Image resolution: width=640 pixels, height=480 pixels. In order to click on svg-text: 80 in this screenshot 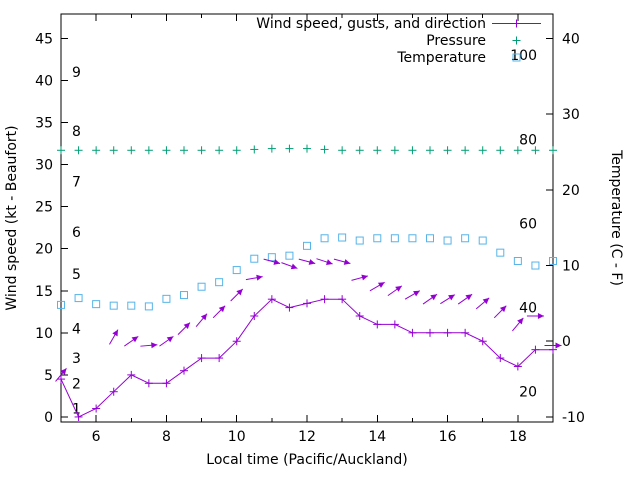, I will do `click(528, 140)`.